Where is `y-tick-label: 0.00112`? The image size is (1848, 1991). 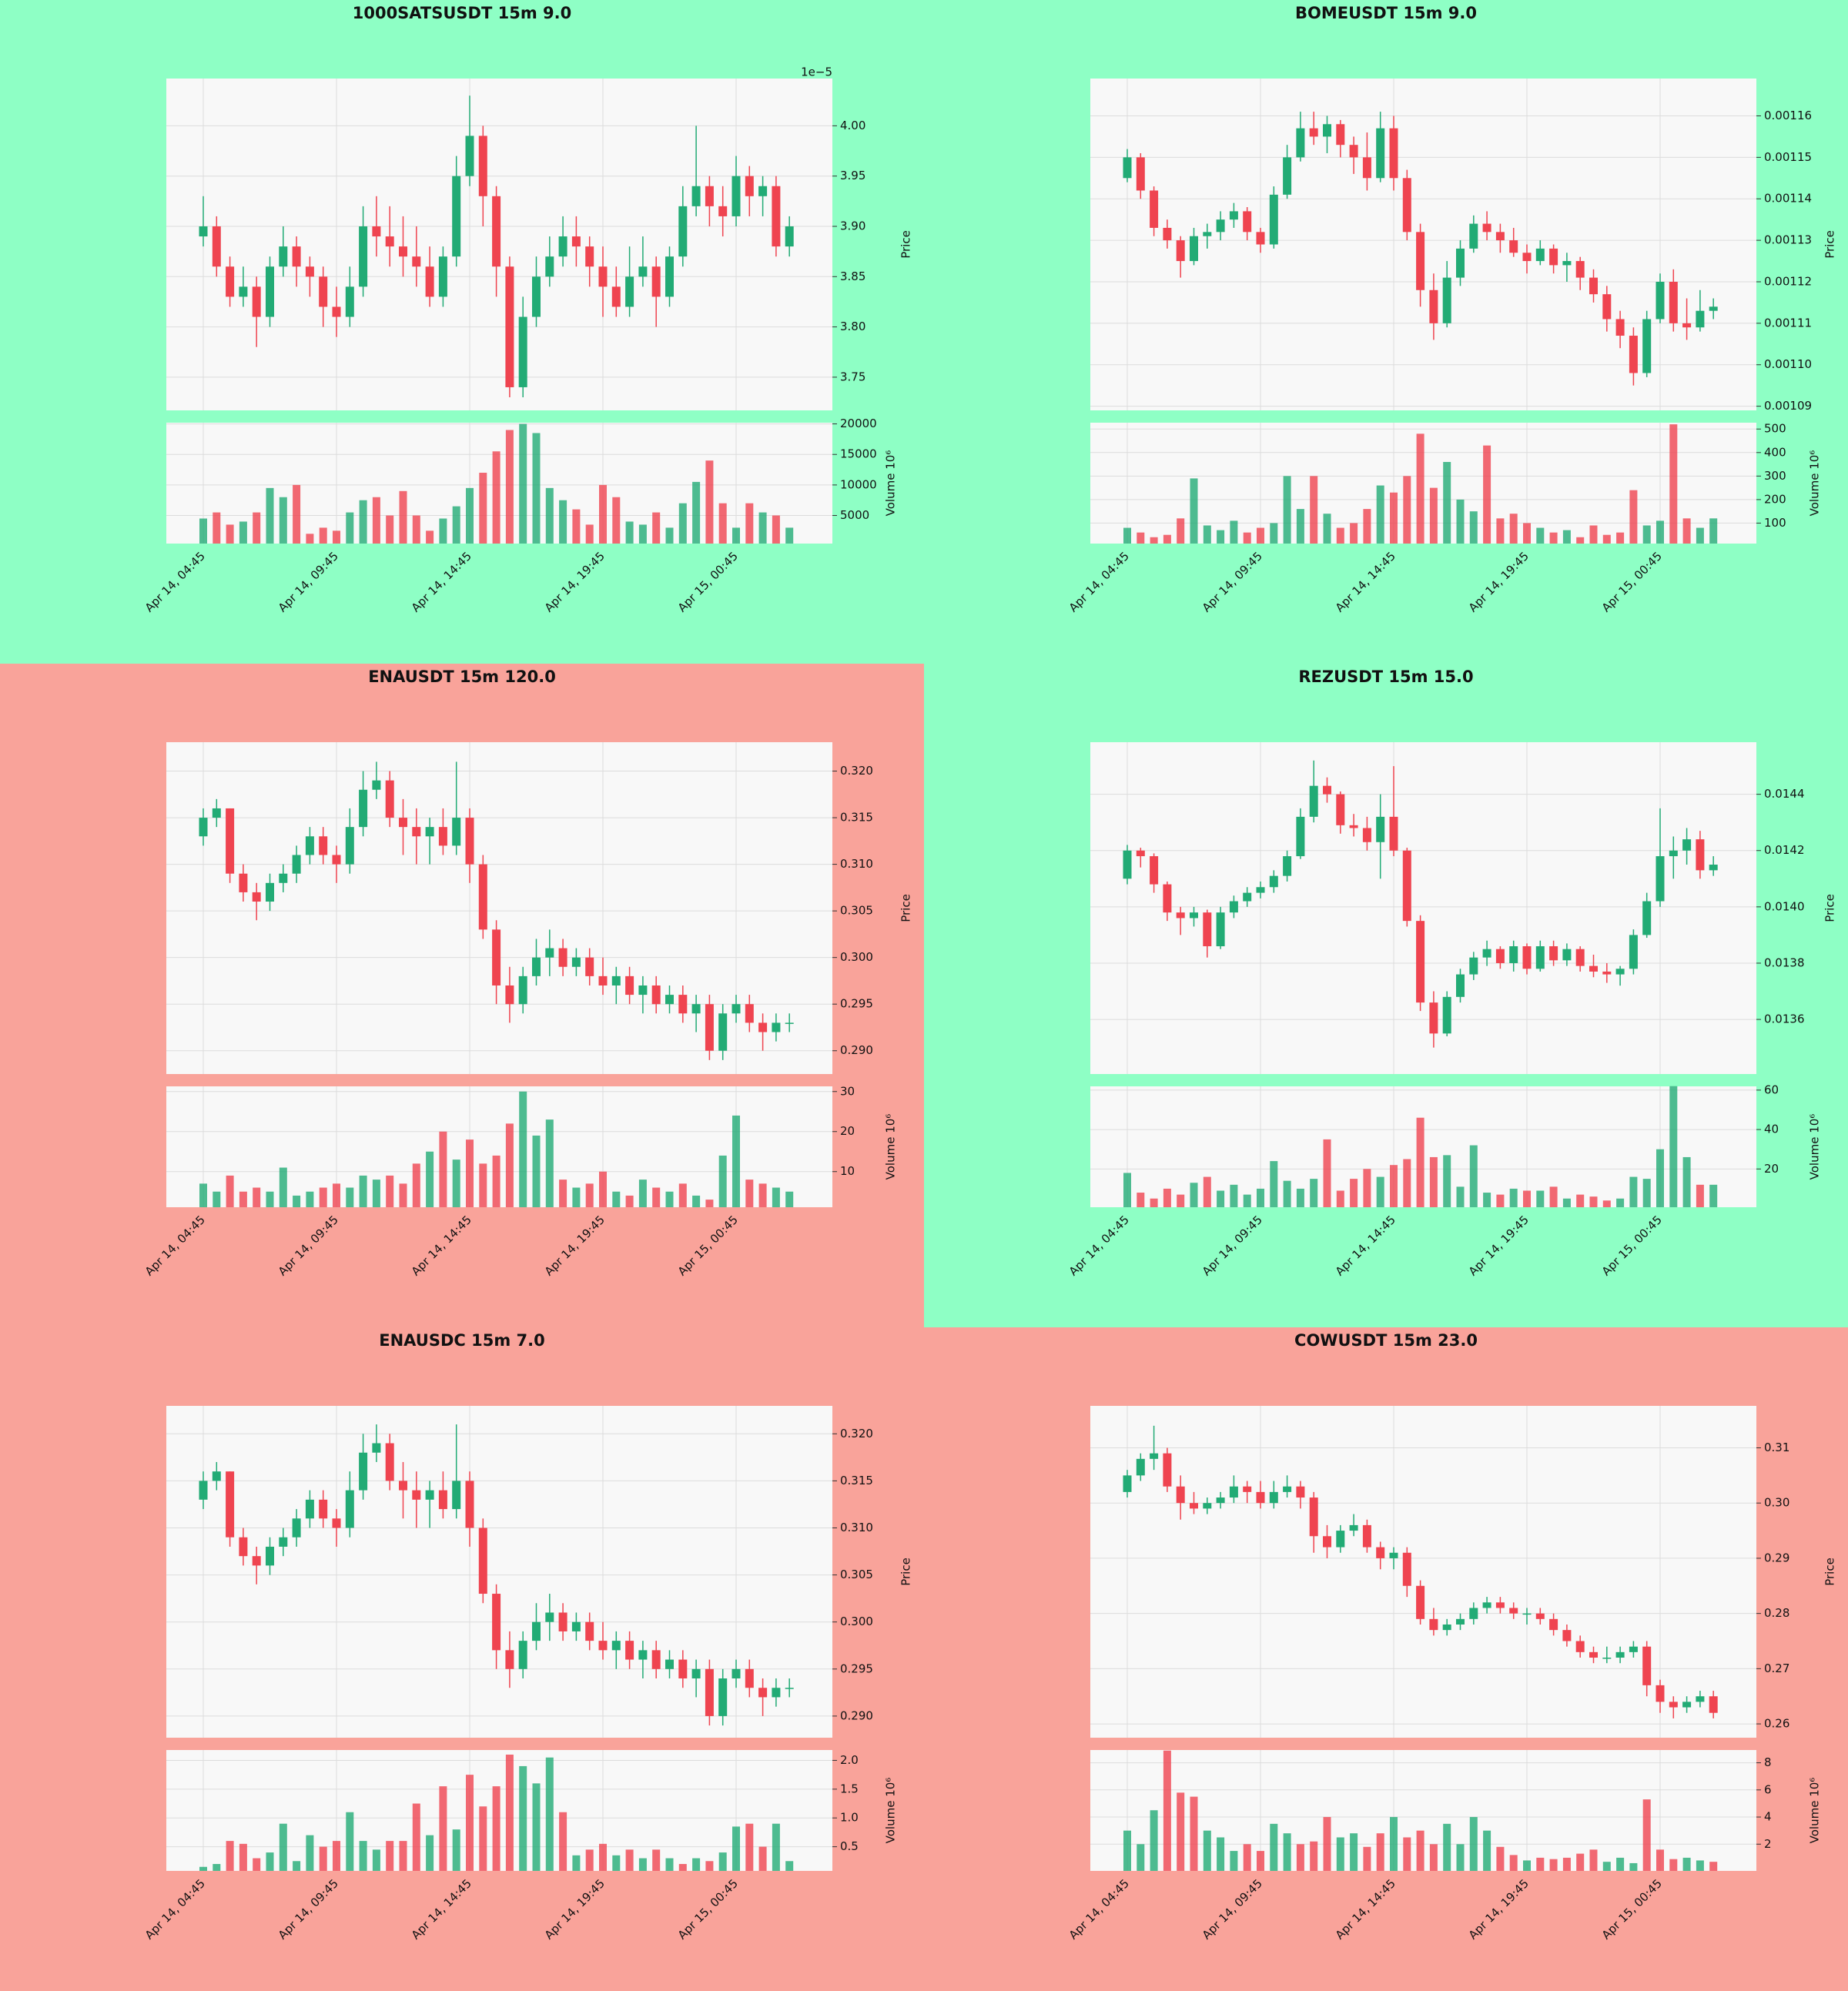
y-tick-label: 0.00112 is located at coordinates (1788, 281).